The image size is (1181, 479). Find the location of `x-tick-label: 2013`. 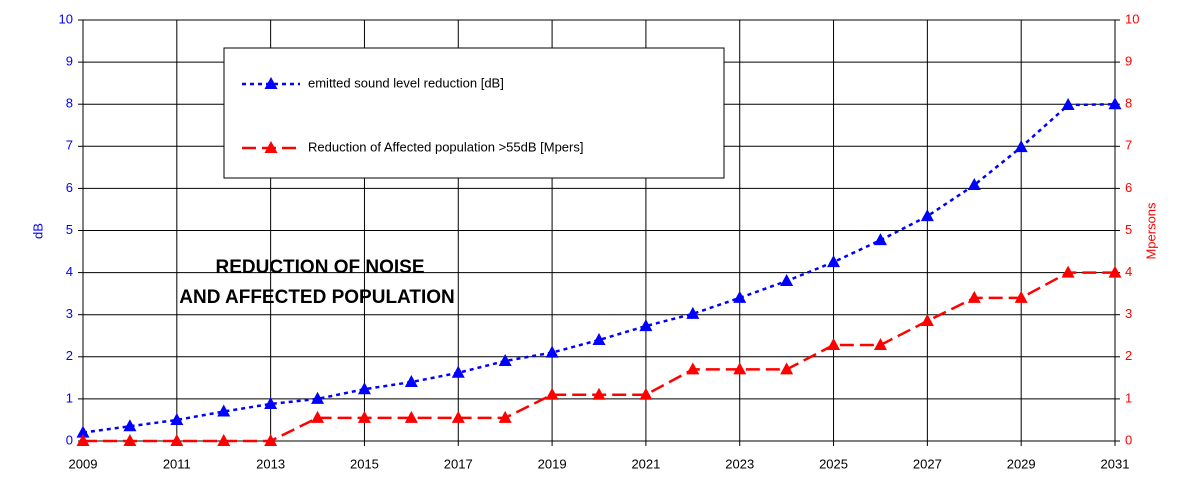

x-tick-label: 2013 is located at coordinates (270, 463).